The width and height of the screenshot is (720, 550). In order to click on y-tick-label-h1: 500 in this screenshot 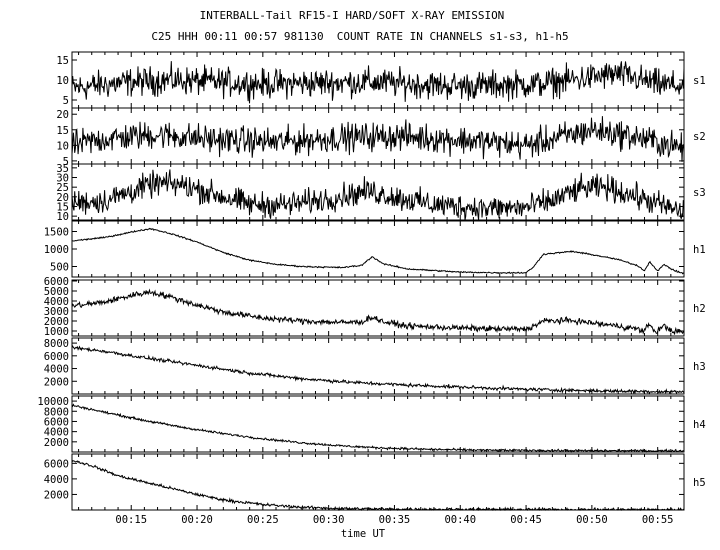, I will do `click(59, 268)`.